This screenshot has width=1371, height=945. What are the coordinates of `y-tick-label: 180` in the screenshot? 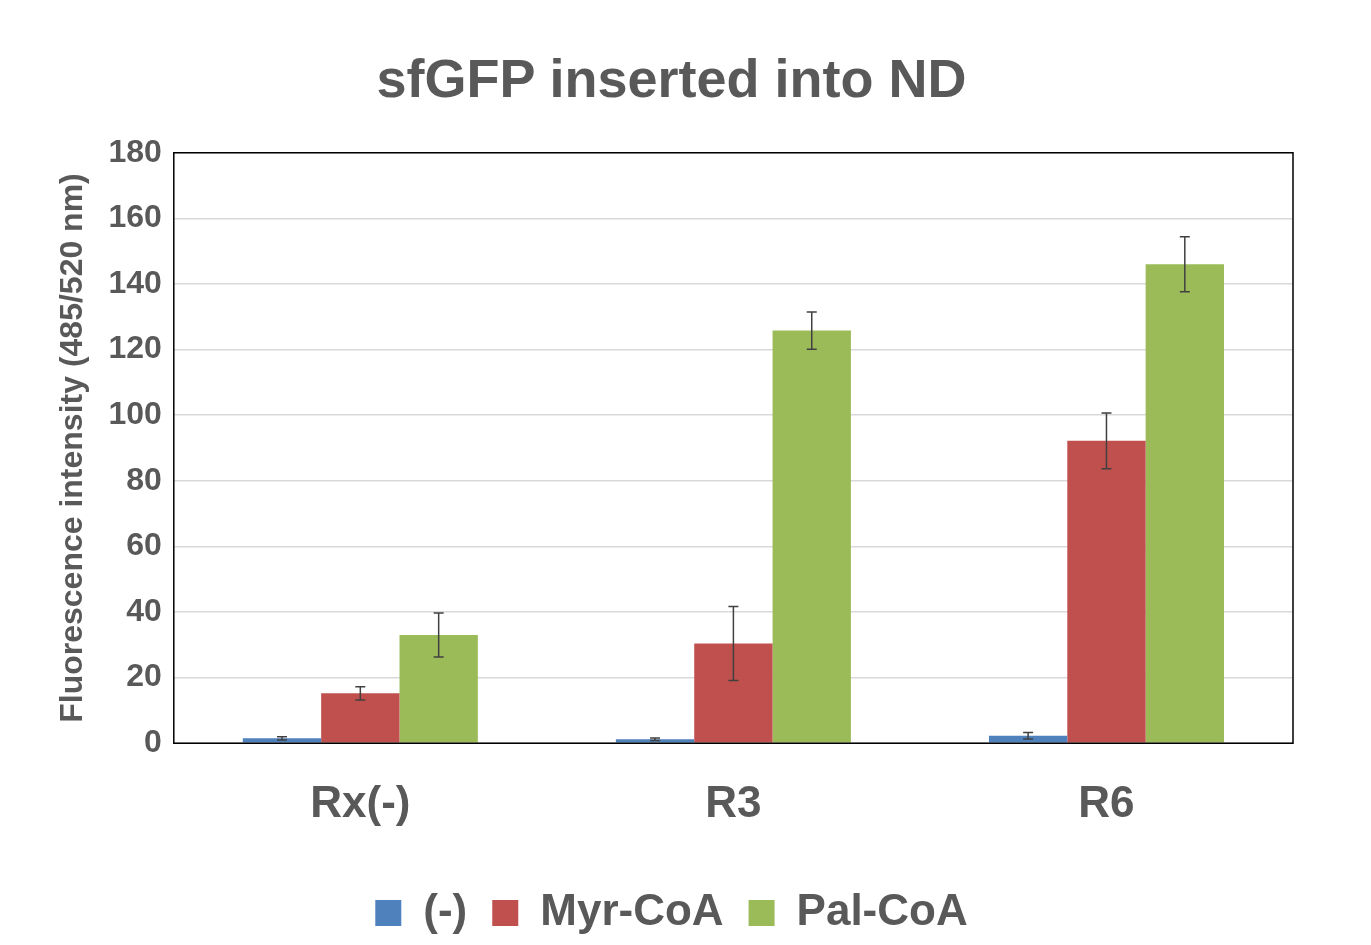 It's located at (135, 150).